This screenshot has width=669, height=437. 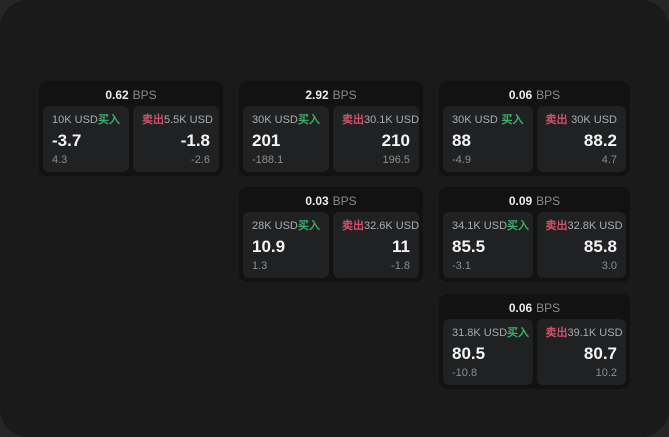 I want to click on sell-top-row: 卖出 32.6K USD, so click(x=380, y=226).